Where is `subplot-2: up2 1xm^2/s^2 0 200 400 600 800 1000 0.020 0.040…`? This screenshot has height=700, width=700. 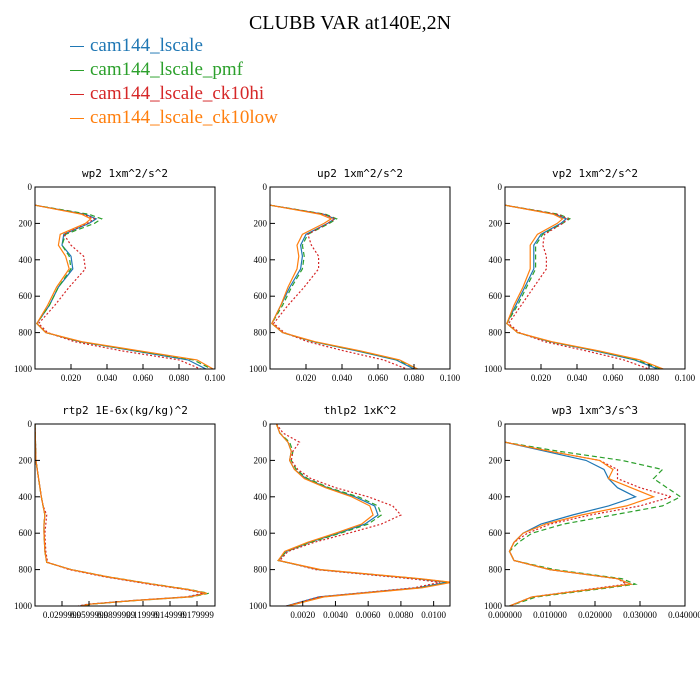 subplot-2: up2 1xm^2/s^2 0 200 400 600 800 1000 0.020 0.040… is located at coordinates (355, 275).